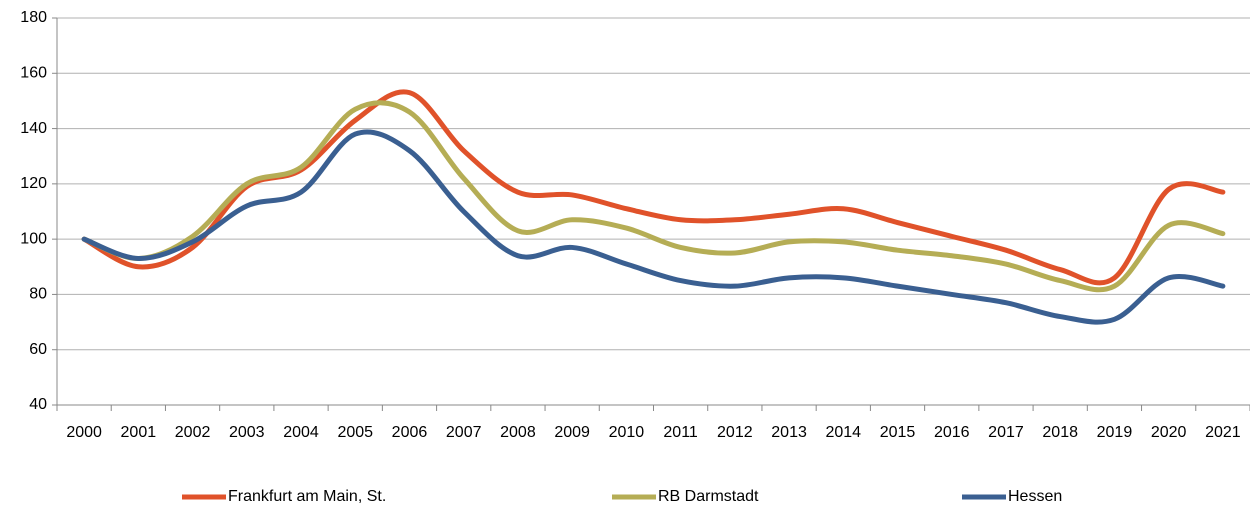 This screenshot has height=515, width=1250. Describe the element at coordinates (84, 432) in the screenshot. I see `x-tick-label: 2000` at that location.